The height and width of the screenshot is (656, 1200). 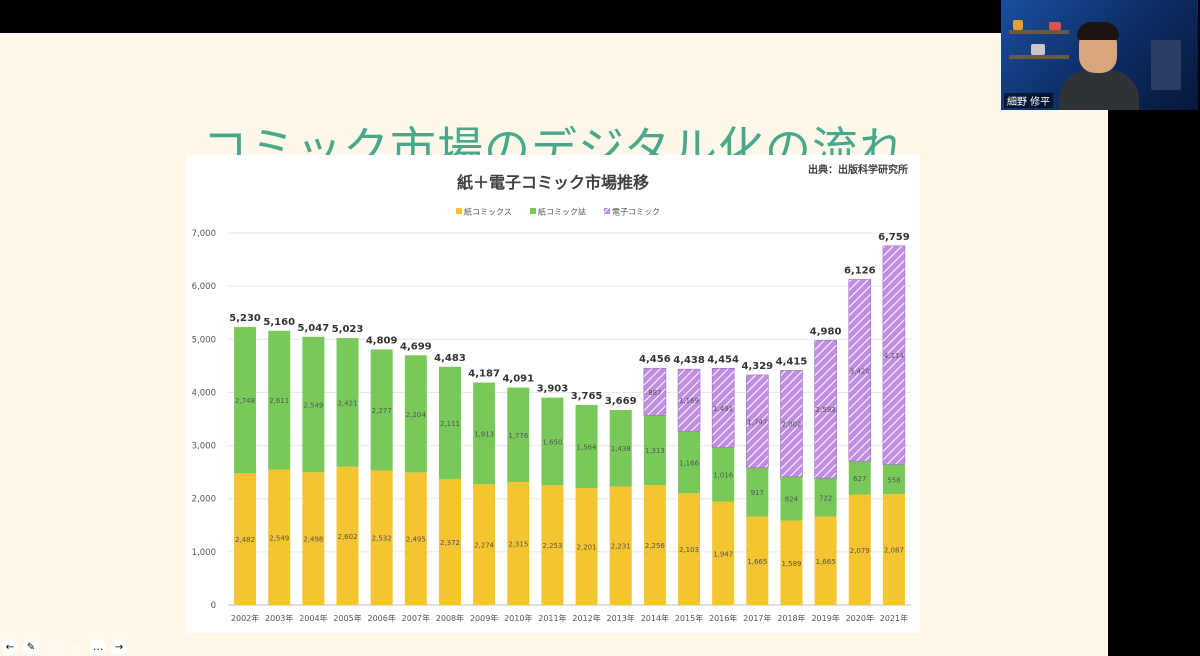 What do you see at coordinates (1099, 55) in the screenshot?
I see `participant-video: 細野 修平` at bounding box center [1099, 55].